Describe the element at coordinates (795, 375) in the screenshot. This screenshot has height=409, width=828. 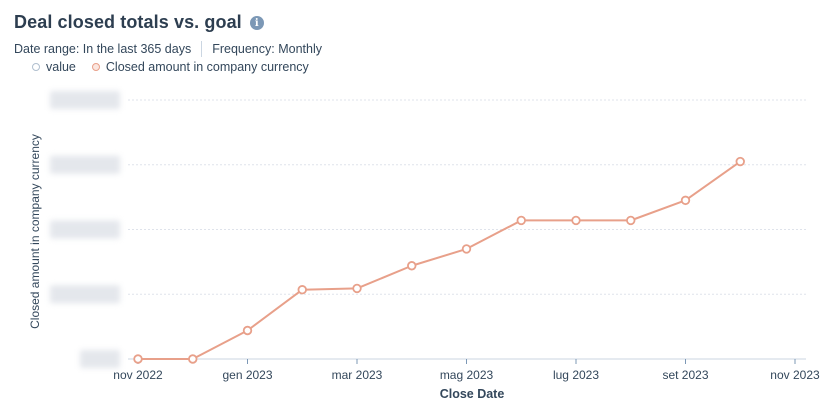
I see `x-tick-label: nov 2023` at that location.